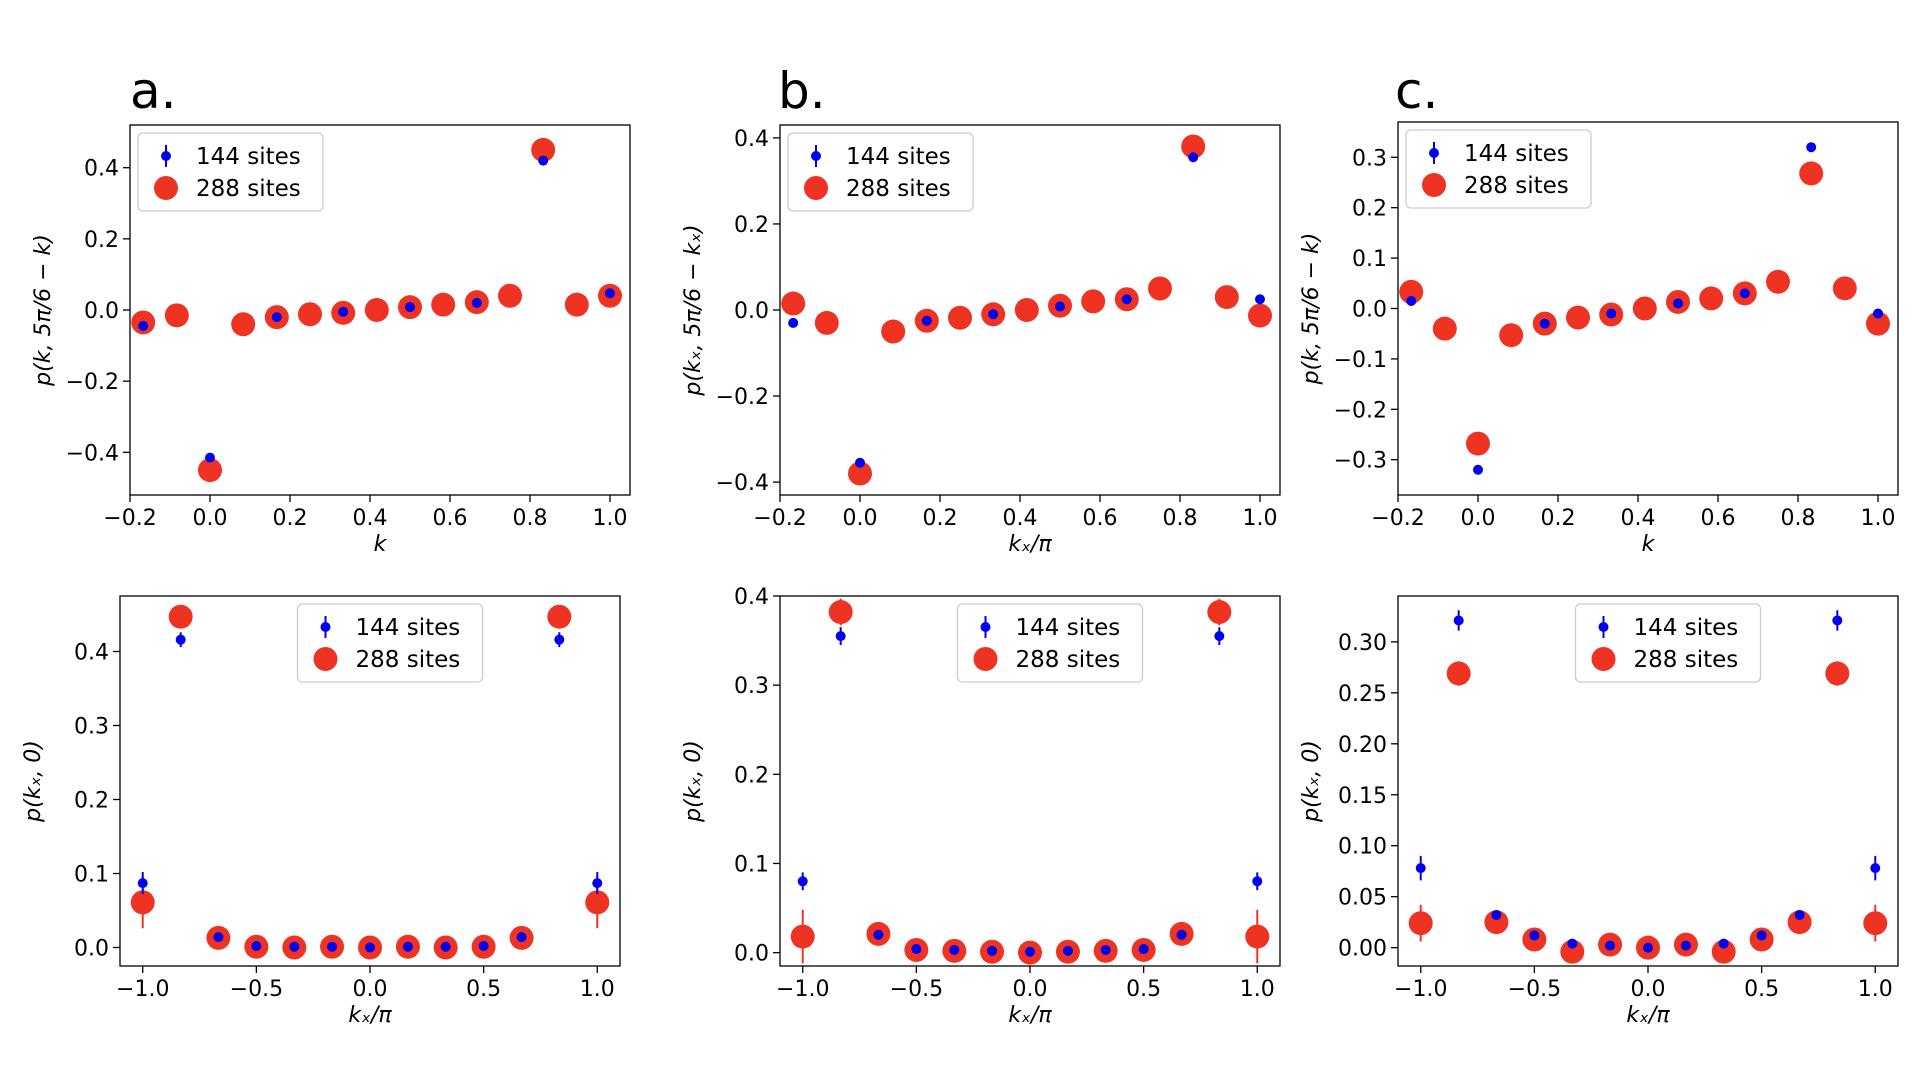 This screenshot has height=1080, width=1920. I want to click on y-tick-label: 0.15, so click(1362, 796).